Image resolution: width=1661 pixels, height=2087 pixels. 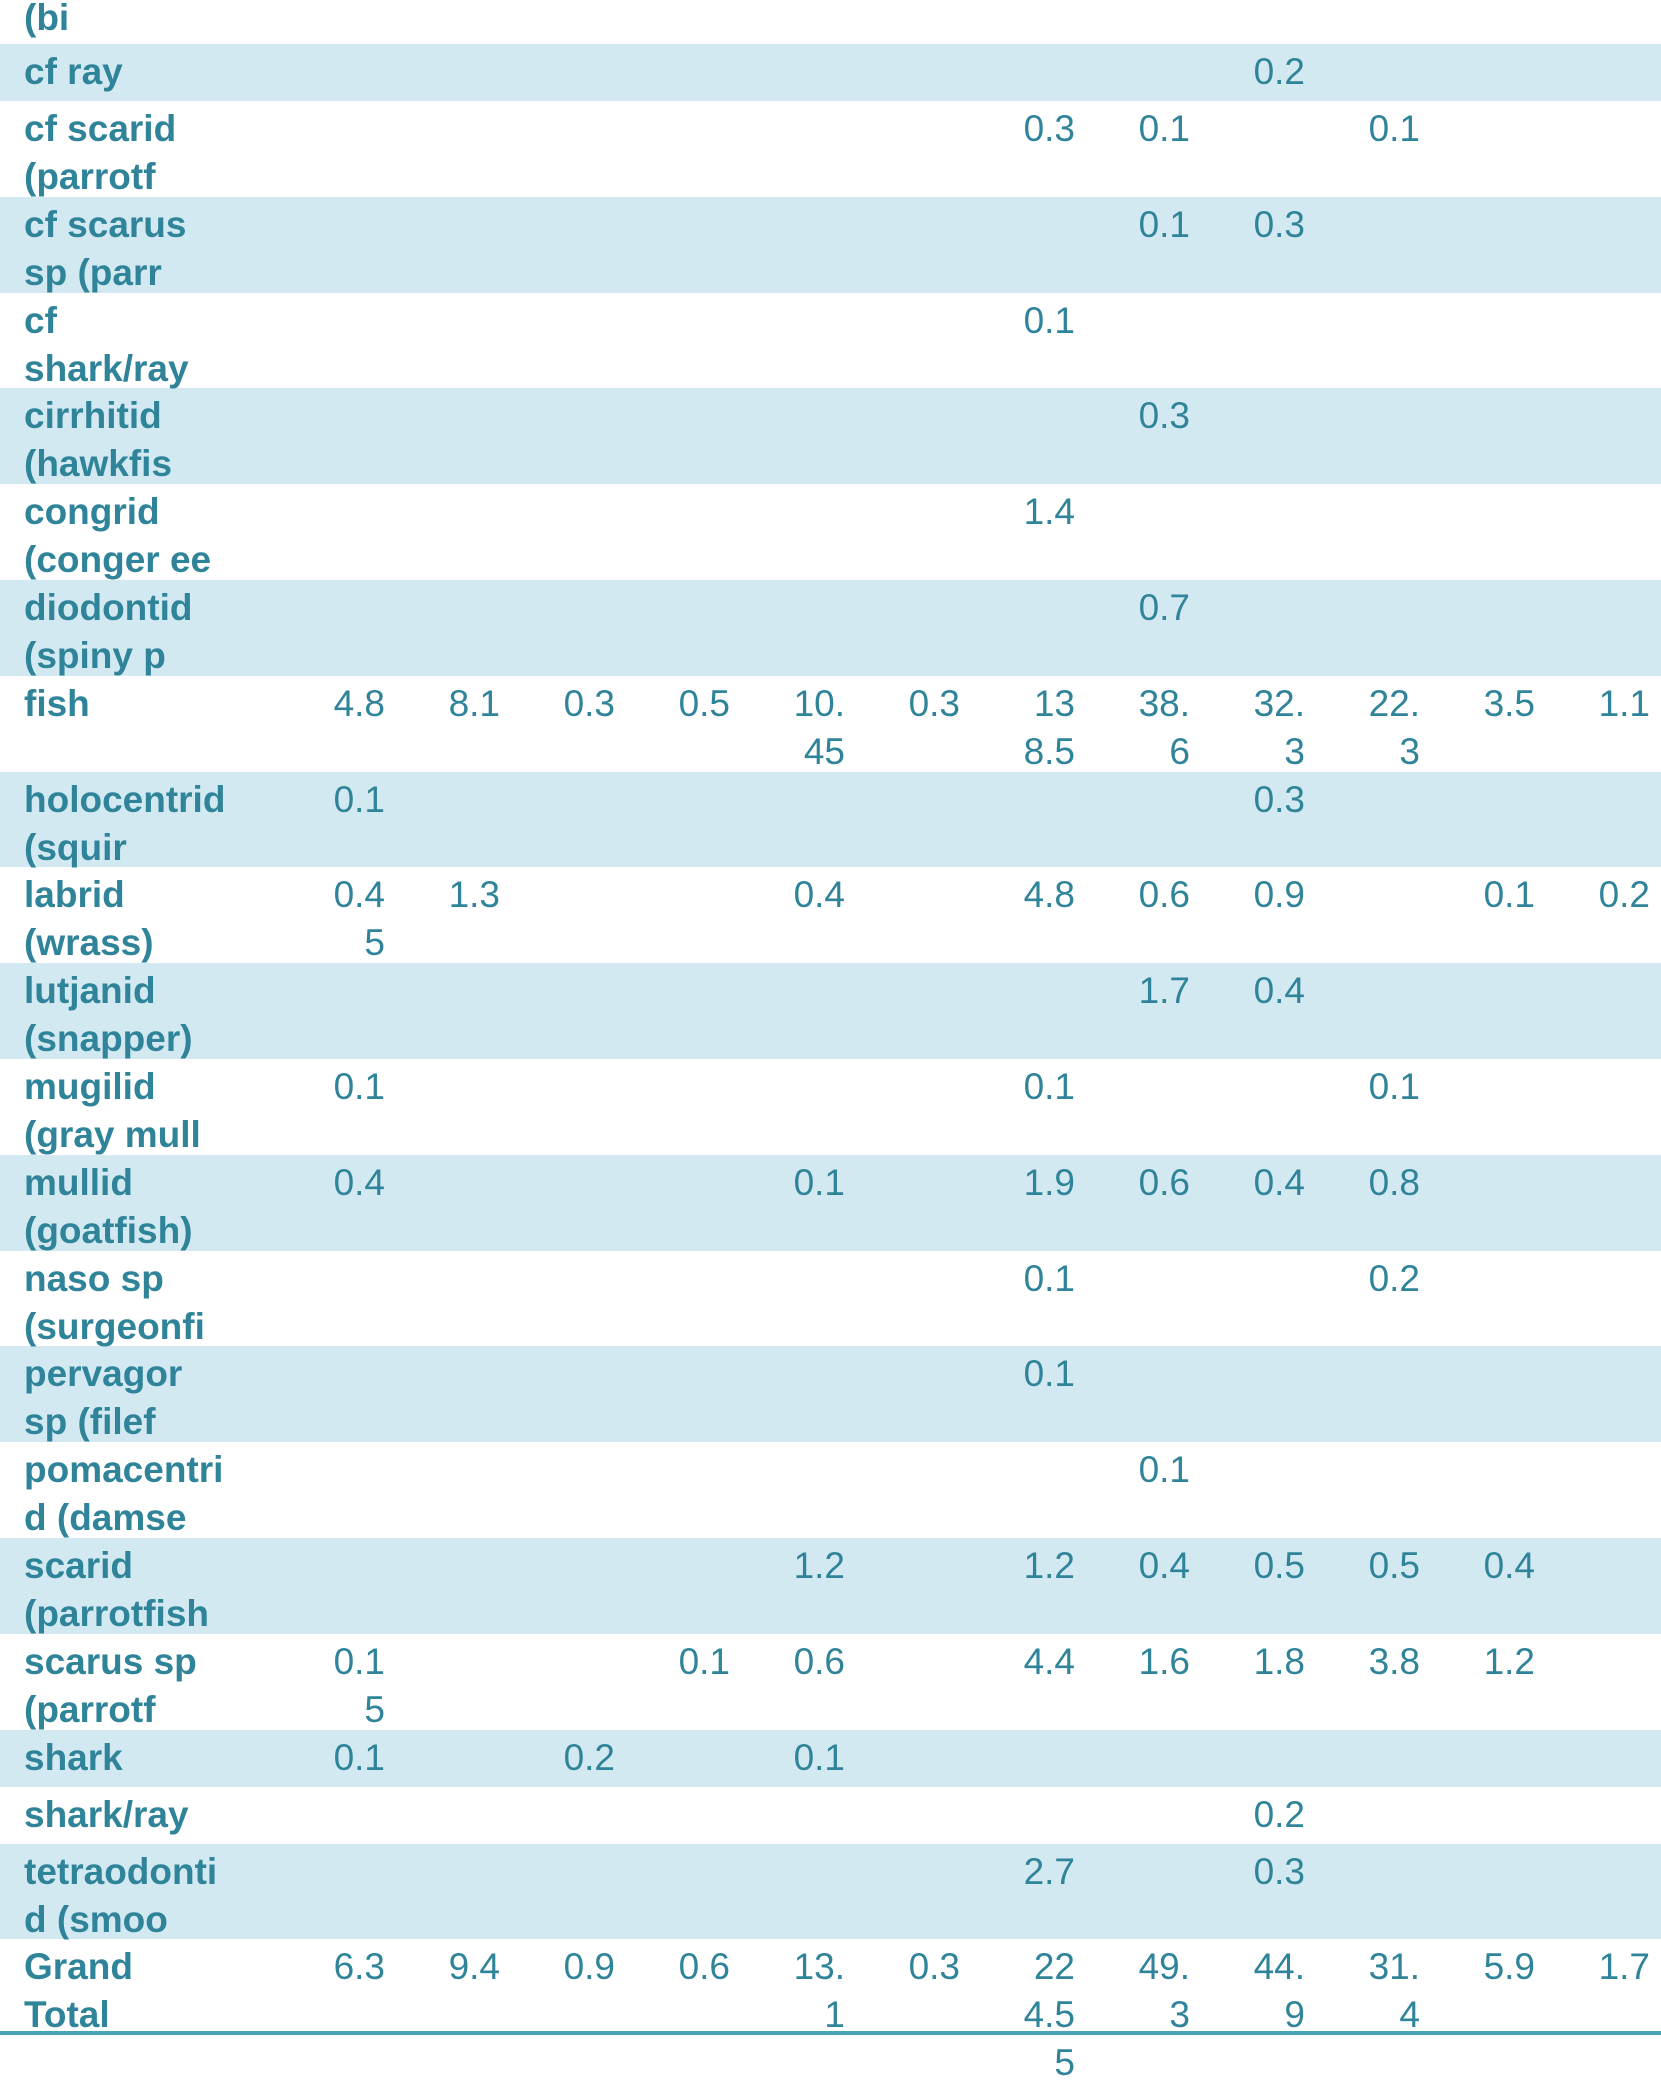 I want to click on value-cell: 0.9, so click(x=1279, y=895).